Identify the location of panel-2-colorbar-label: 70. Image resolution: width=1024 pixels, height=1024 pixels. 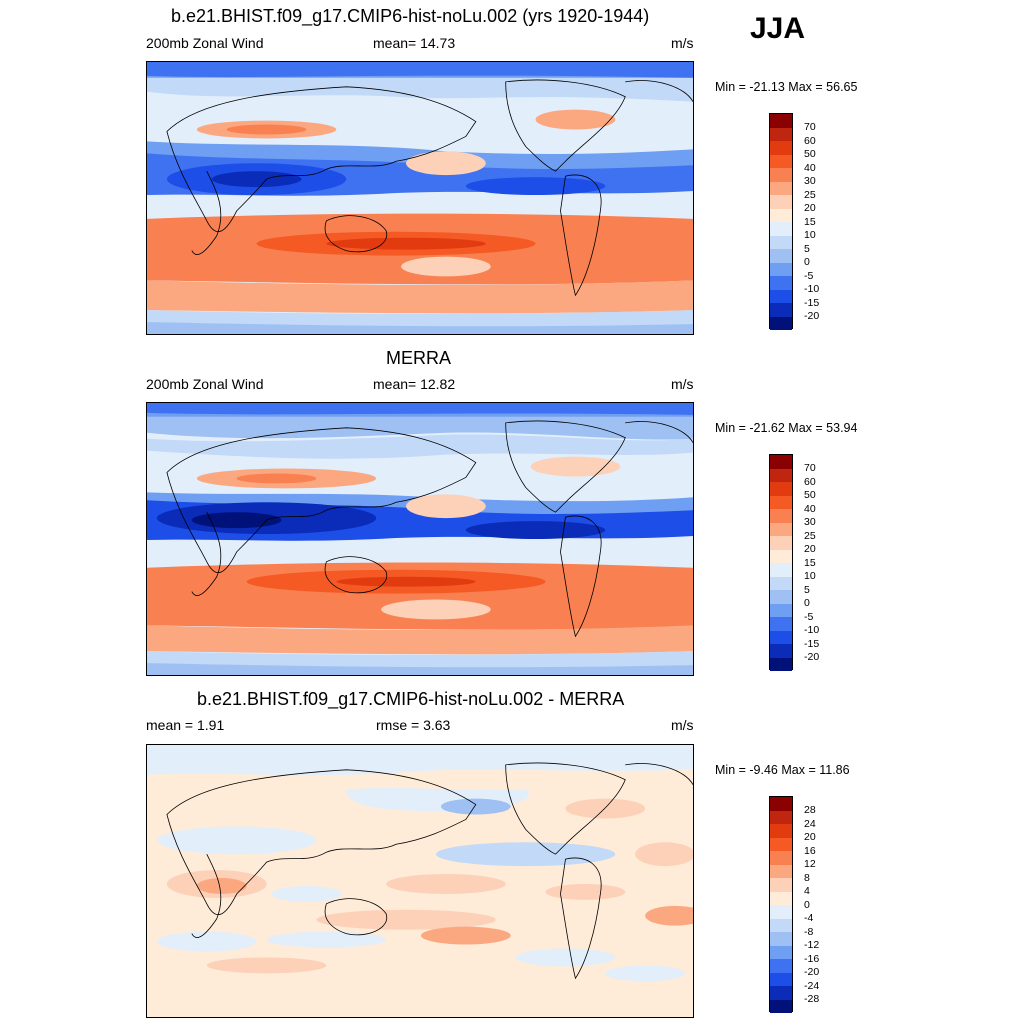
(810, 468).